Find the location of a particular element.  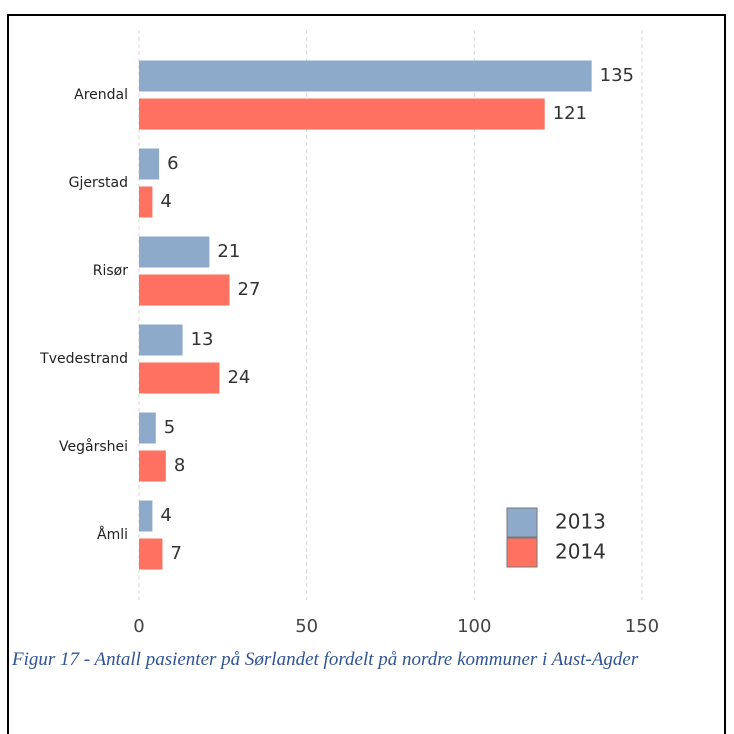

y-tick-label: Risør is located at coordinates (110, 271).